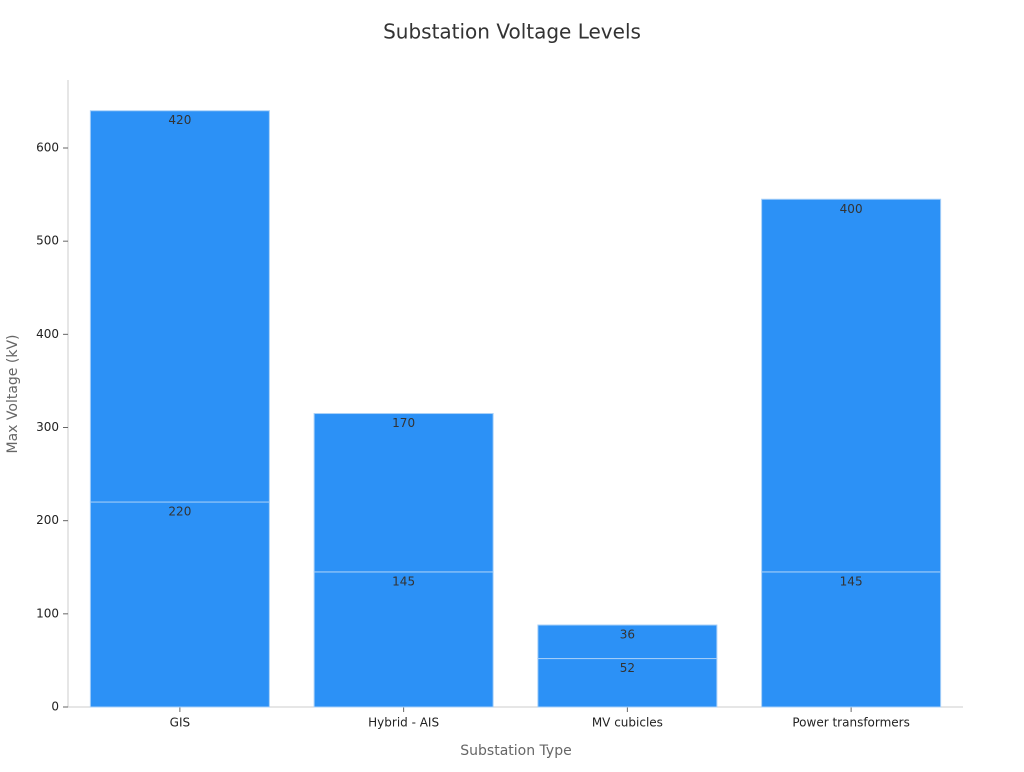 This screenshot has height=772, width=1024. I want to click on y-axis-label: Max Voltage (kV), so click(13, 394).